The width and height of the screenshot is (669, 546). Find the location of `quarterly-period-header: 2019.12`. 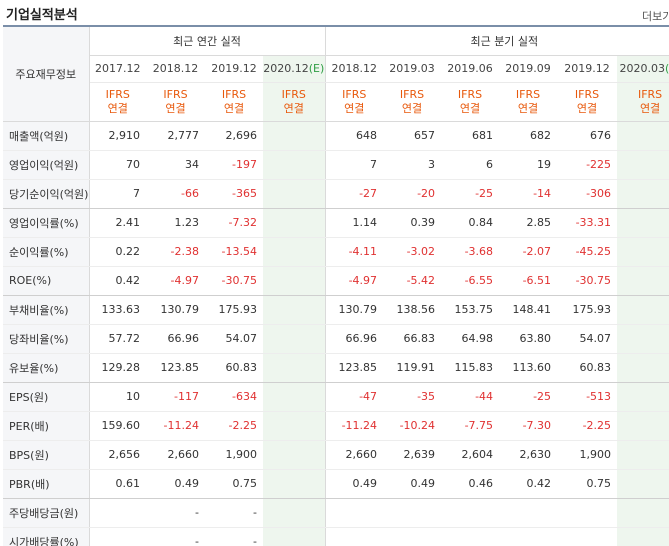

quarterly-period-header: 2019.12 is located at coordinates (587, 69).